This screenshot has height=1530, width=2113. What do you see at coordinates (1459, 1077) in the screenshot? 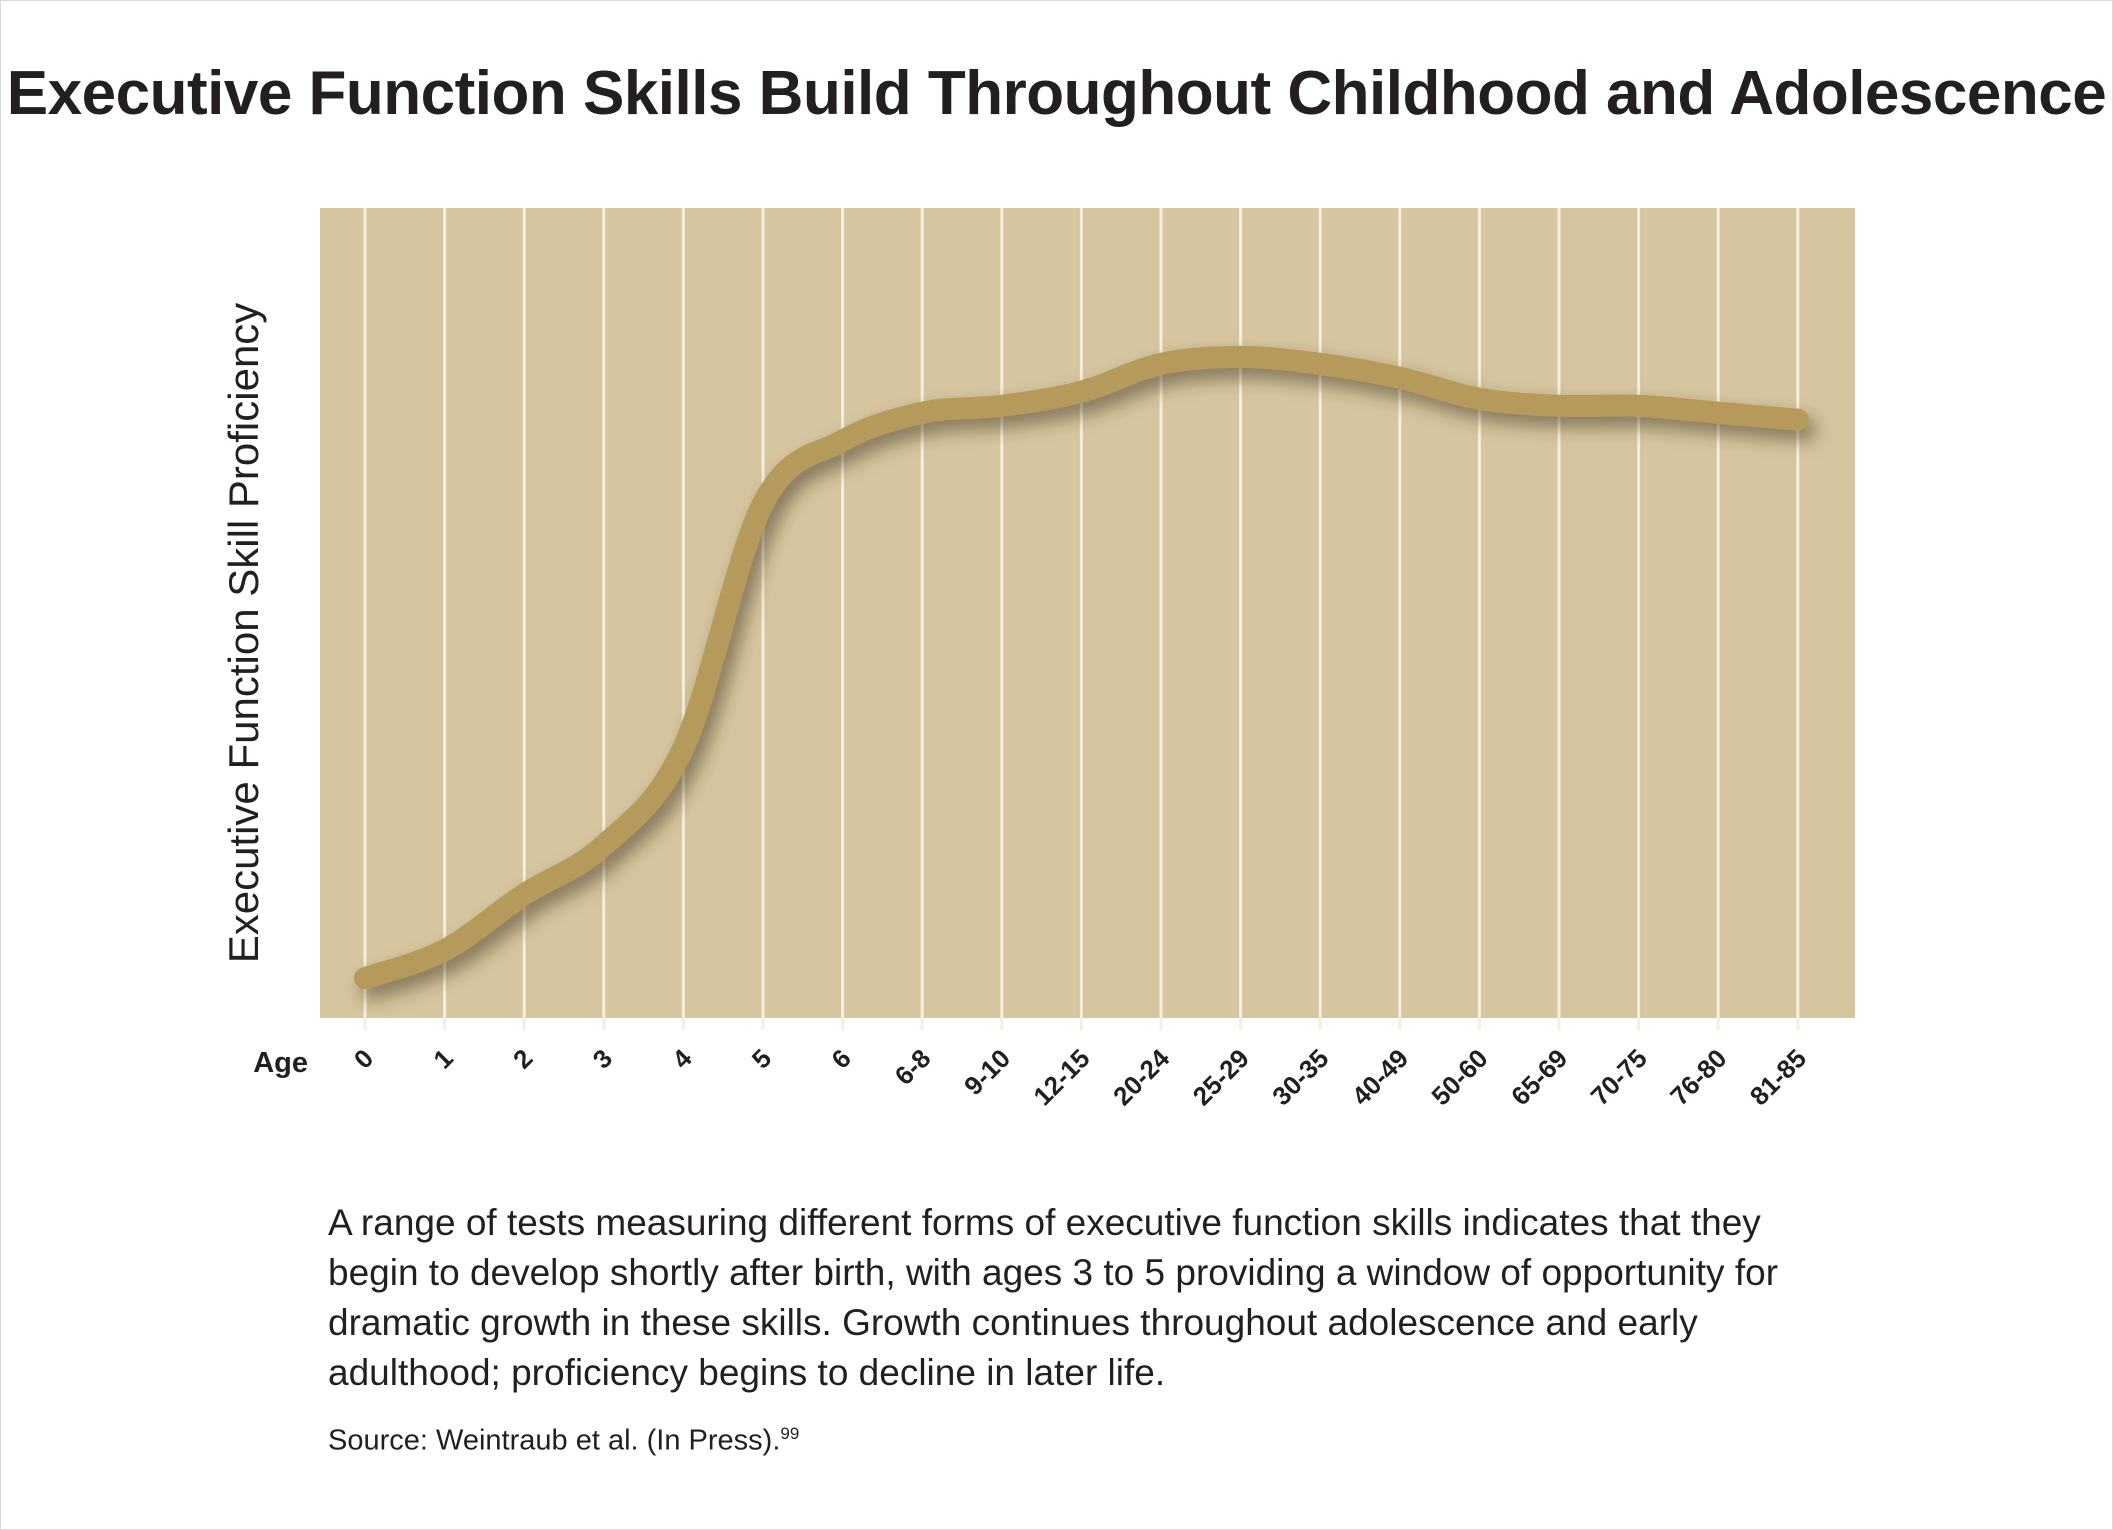
I see `x-tick-label: 50-60` at bounding box center [1459, 1077].